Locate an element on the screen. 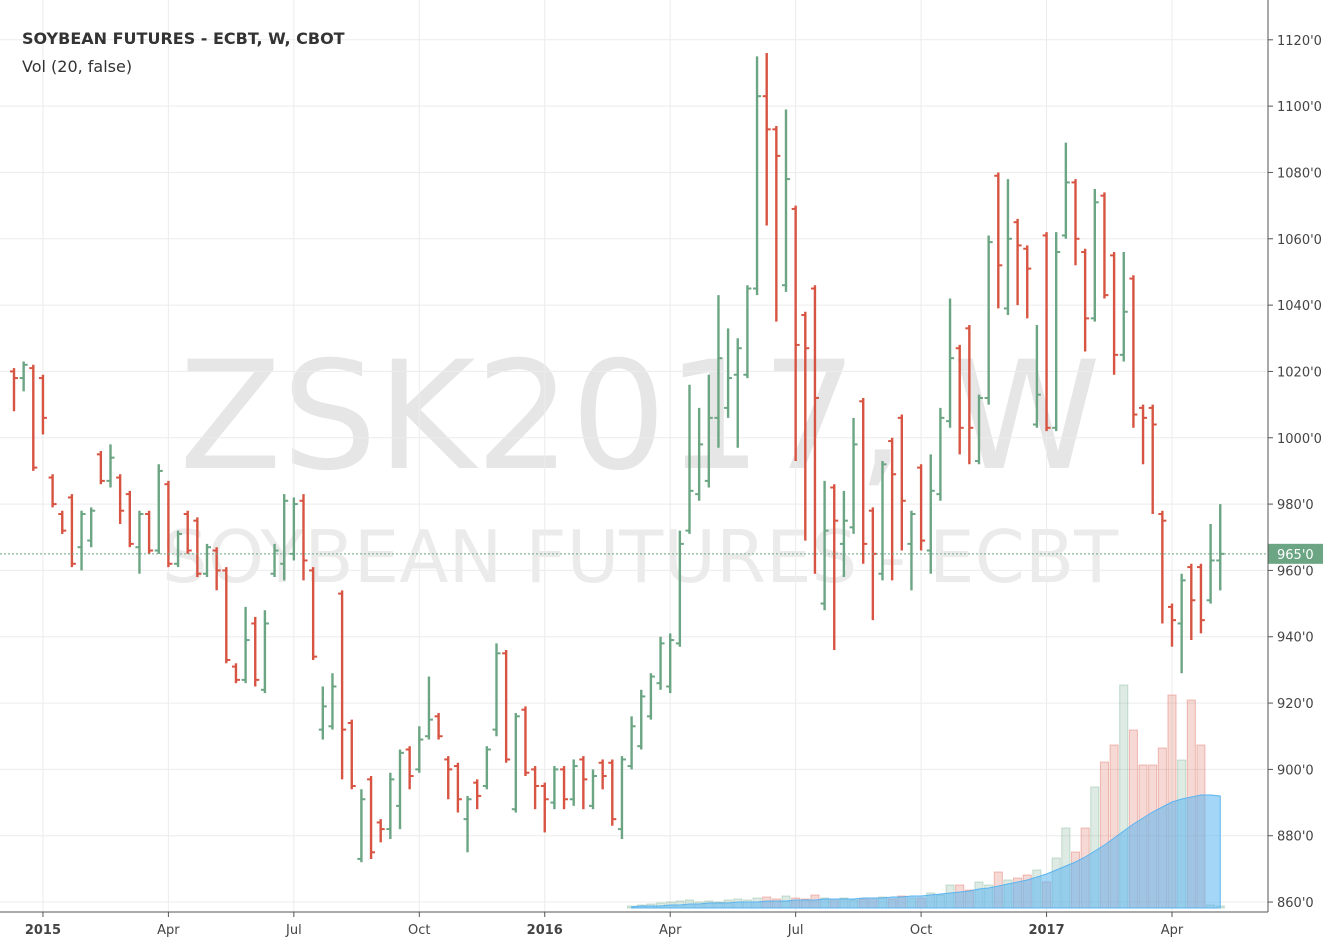 The height and width of the screenshot is (942, 1323). chart-title: SOYBEAN FUTURES - ECBT, W, CBOT is located at coordinates (183, 38).